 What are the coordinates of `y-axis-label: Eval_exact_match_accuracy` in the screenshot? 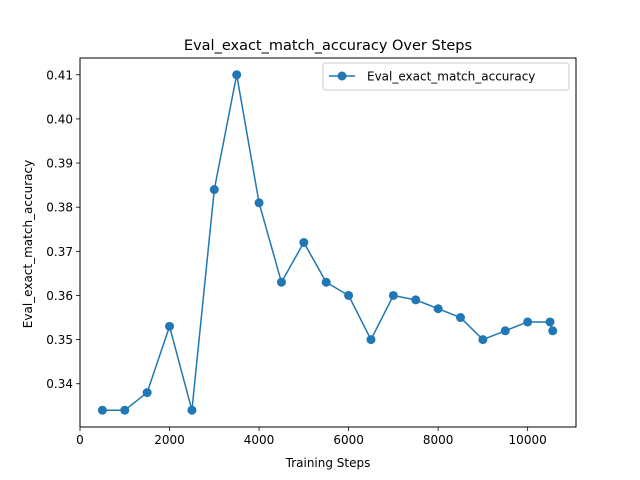 It's located at (28, 244).